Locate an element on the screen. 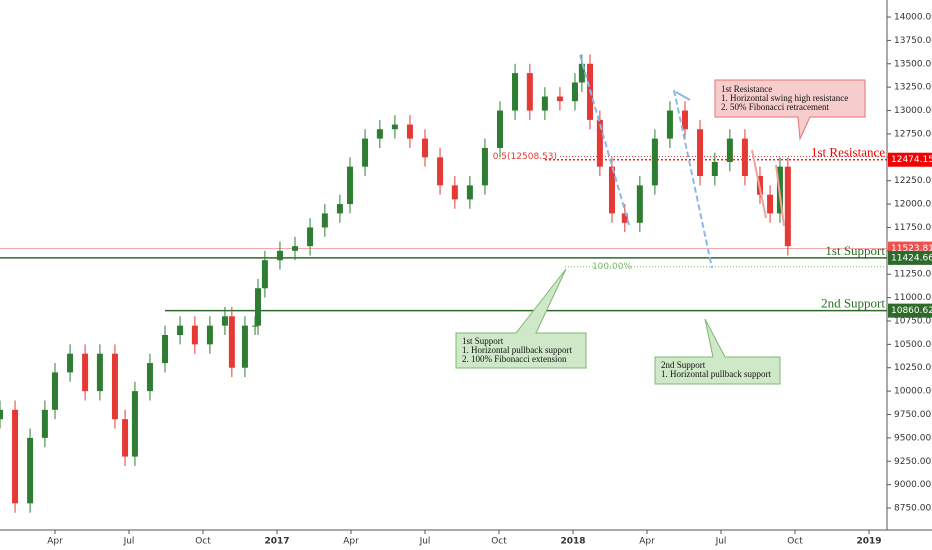 This screenshot has height=550, width=932. y-tick-label: 12750.00 is located at coordinates (913, 134).